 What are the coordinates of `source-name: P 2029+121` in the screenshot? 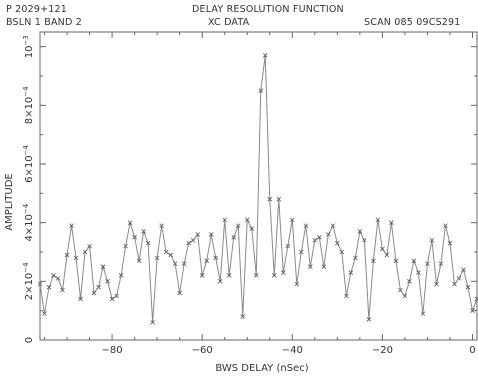 It's located at (36, 9).